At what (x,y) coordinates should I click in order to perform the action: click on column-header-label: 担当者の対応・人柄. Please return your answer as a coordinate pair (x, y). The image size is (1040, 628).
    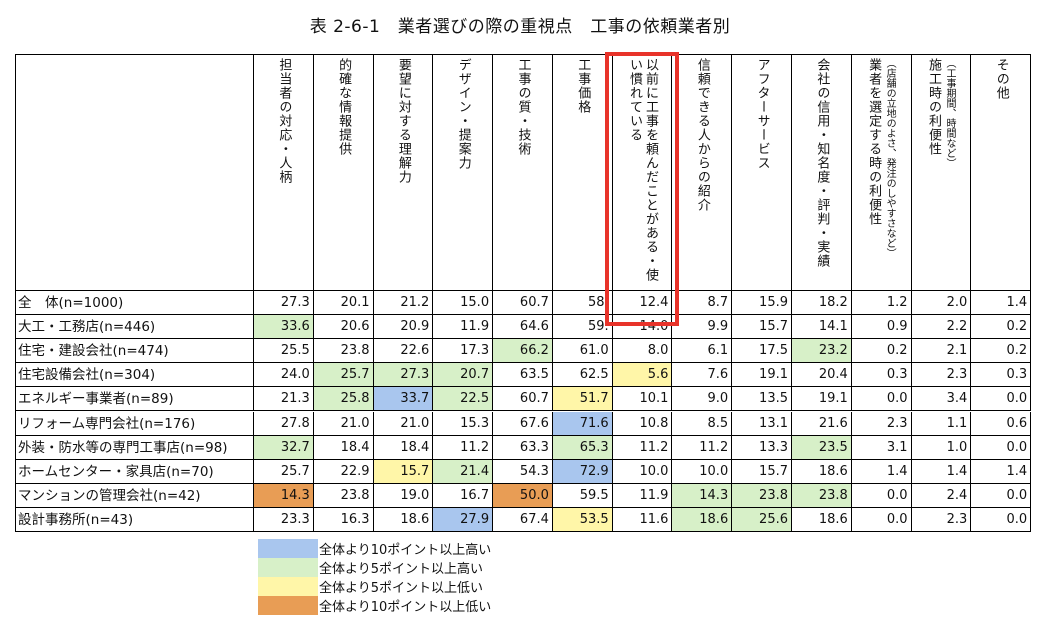
    Looking at the image, I should click on (284, 121).